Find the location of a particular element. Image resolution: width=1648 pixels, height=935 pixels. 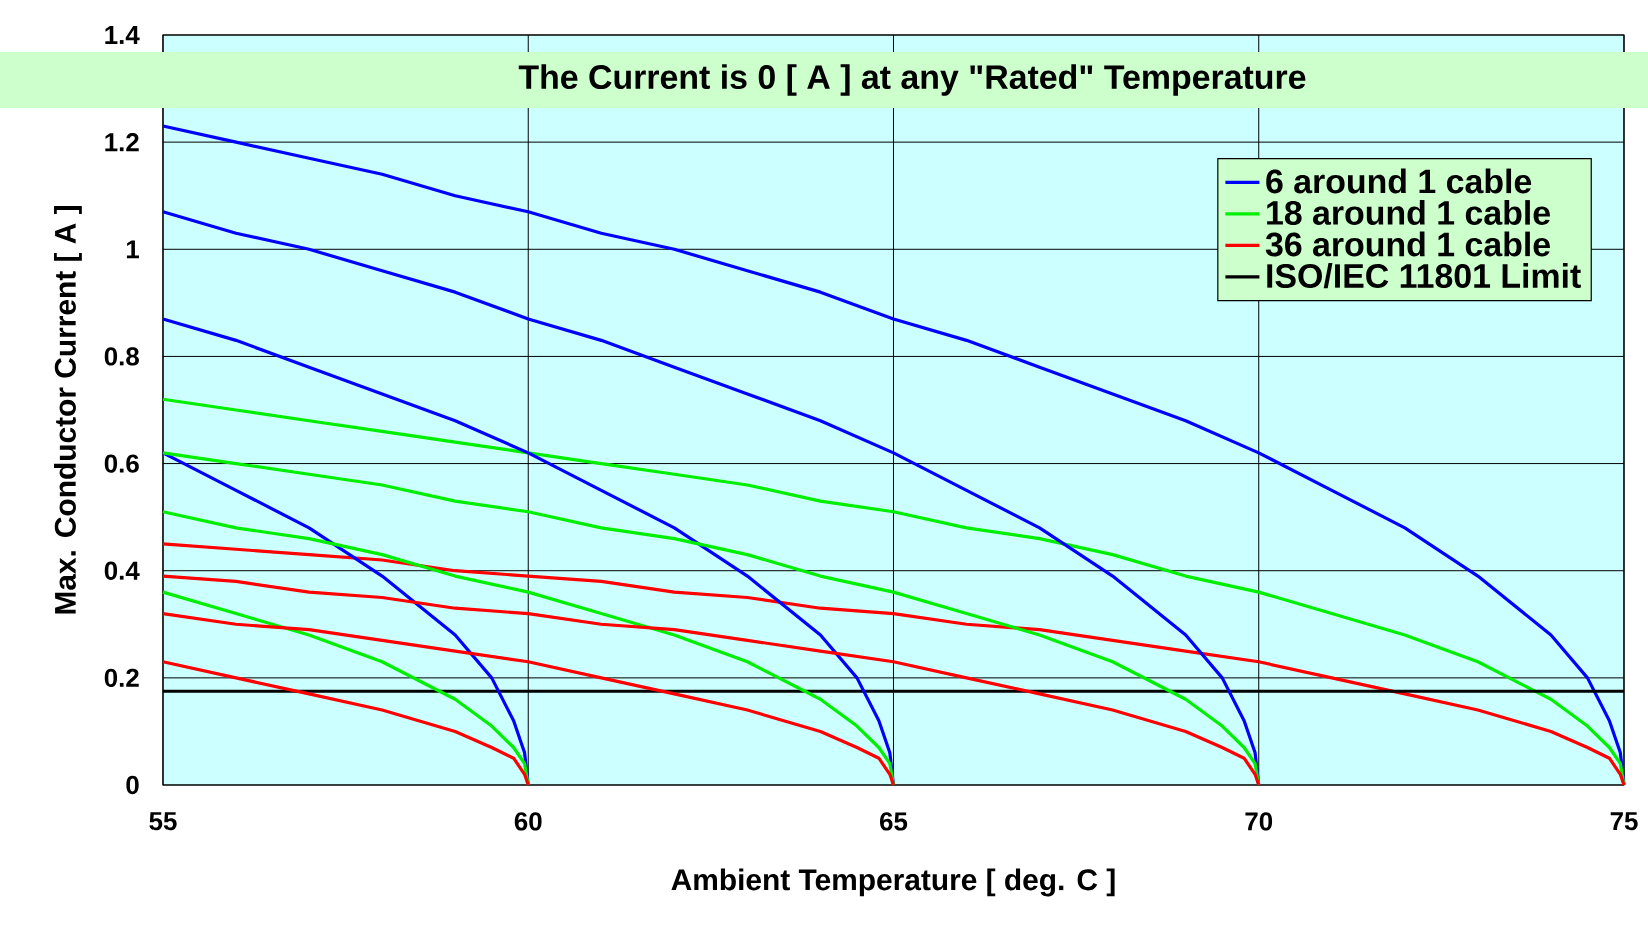

x-tick-label: 70 is located at coordinates (1259, 821).